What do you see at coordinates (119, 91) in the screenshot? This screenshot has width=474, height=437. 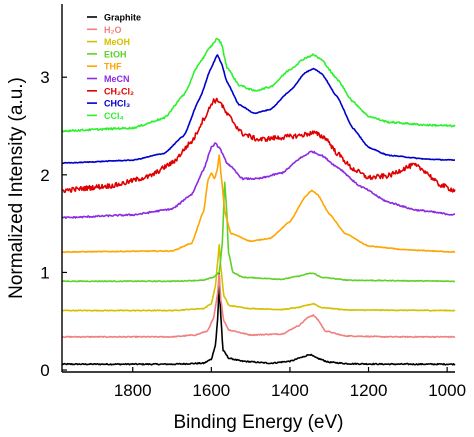 I see `legend-label: CH₂Cl₂` at bounding box center [119, 91].